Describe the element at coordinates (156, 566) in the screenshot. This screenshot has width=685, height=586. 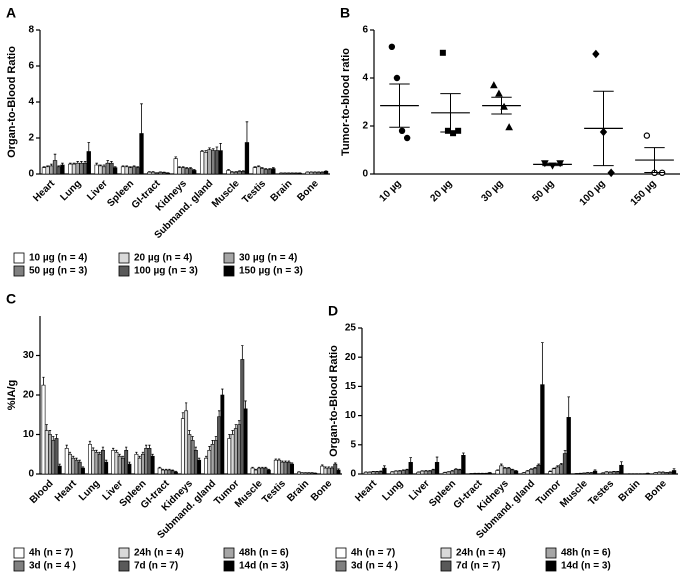
I see `legend-label: 7d (n = 7)` at that location.